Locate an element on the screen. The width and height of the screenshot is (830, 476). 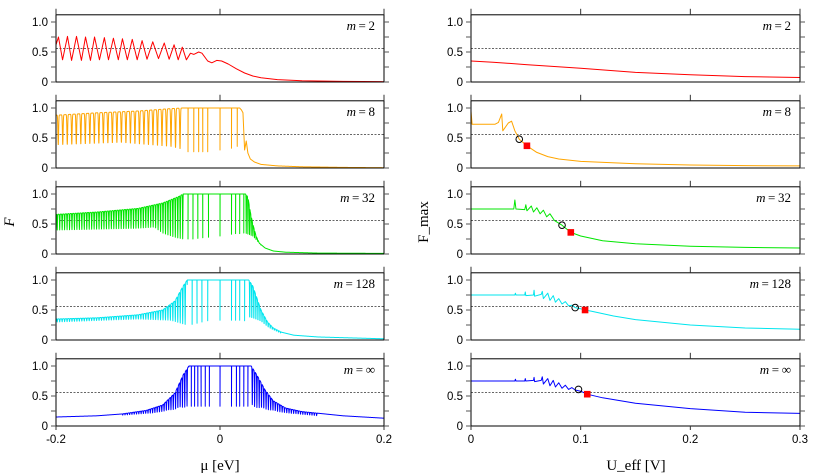
right-x-axis-label: U_eff [V] is located at coordinates (635, 466).